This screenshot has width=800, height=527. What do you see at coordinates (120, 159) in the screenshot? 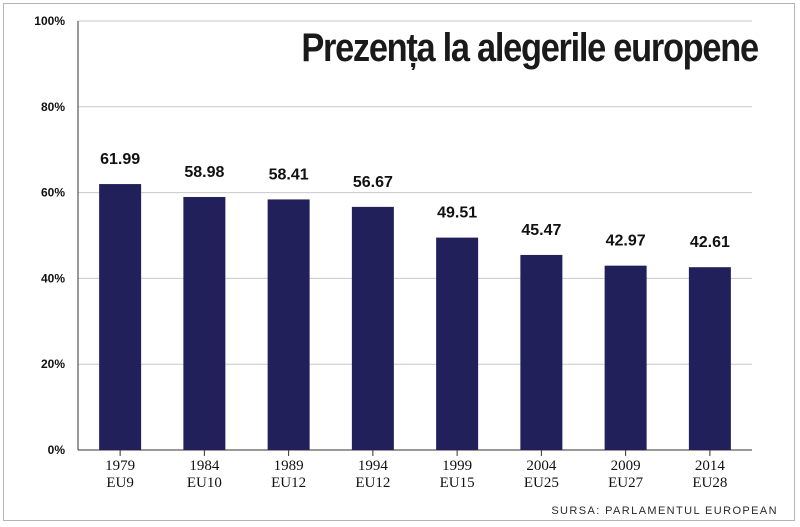
I see `data-label: 61.99` at bounding box center [120, 159].